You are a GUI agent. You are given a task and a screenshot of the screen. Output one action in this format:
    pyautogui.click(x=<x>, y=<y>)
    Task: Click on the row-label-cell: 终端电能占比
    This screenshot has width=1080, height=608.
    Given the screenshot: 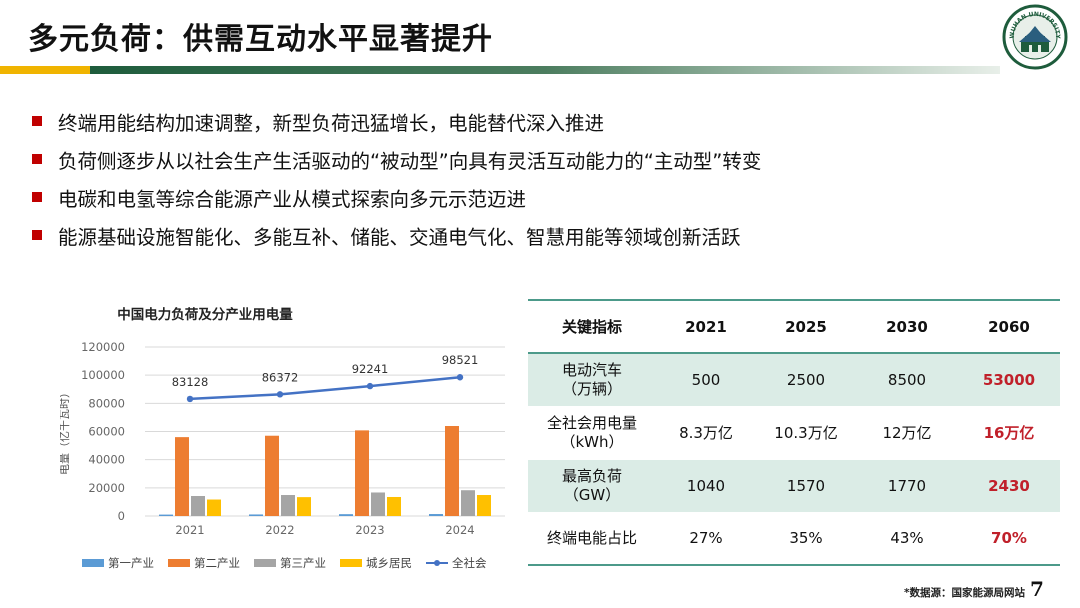 What is the action you would take?
    pyautogui.click(x=591, y=537)
    